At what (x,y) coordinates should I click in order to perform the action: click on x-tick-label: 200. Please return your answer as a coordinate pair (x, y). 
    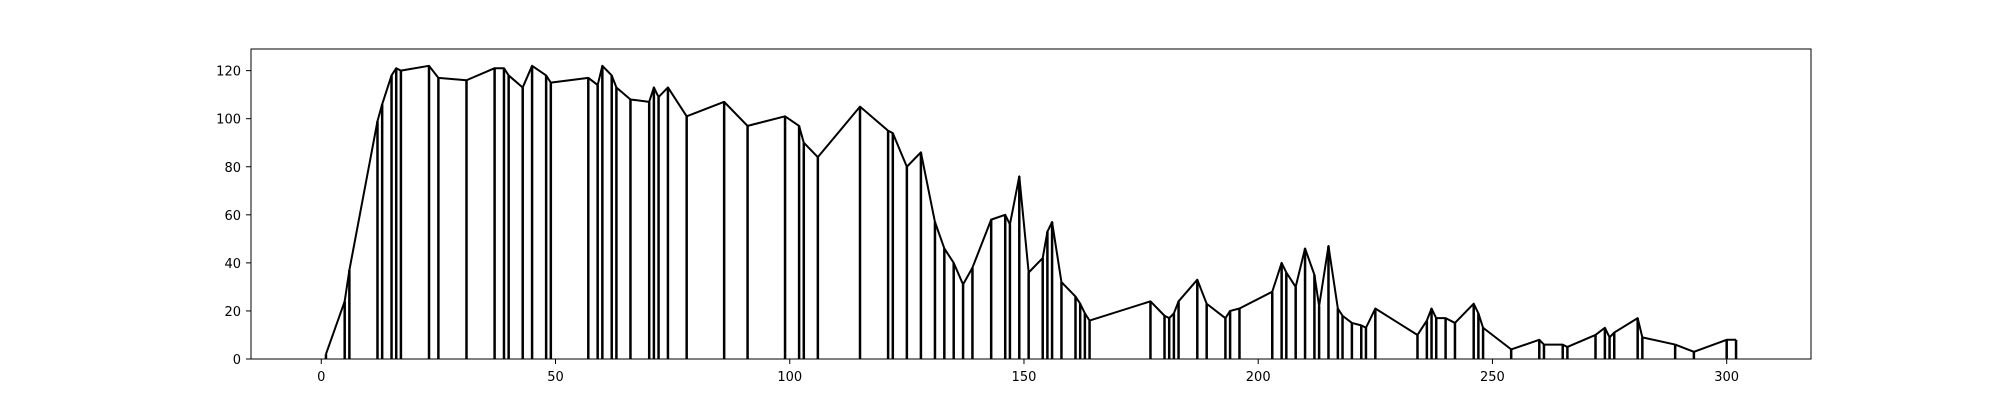
    Looking at the image, I should click on (1258, 377).